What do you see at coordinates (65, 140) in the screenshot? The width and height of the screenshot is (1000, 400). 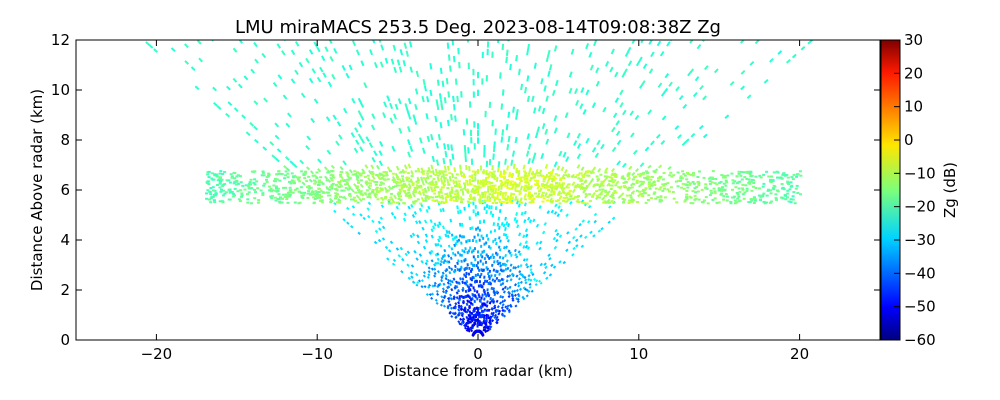 I see `y-tick-label: 8` at bounding box center [65, 140].